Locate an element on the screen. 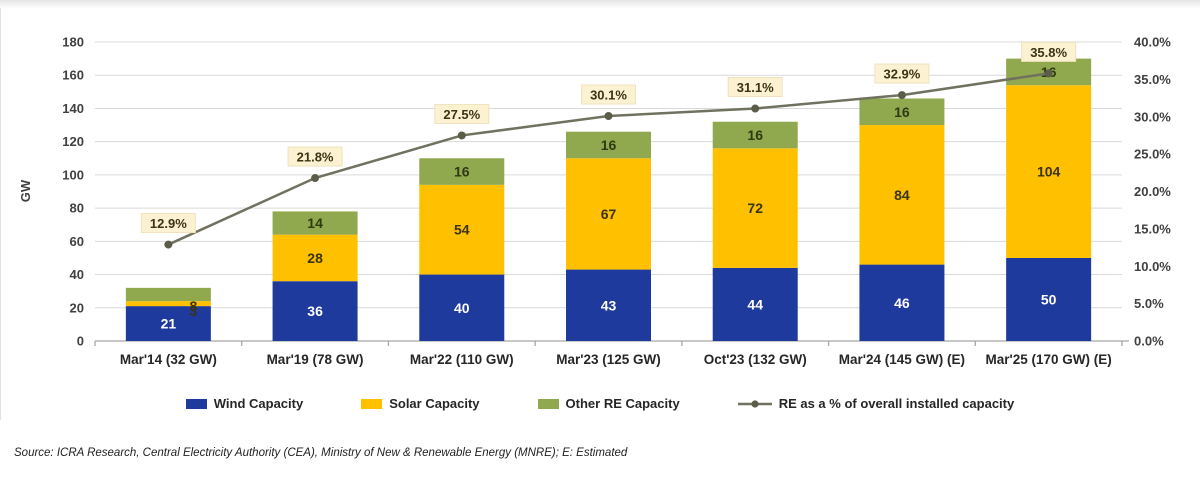 The height and width of the screenshot is (491, 1200). bar-value-label: 72 is located at coordinates (755, 208).